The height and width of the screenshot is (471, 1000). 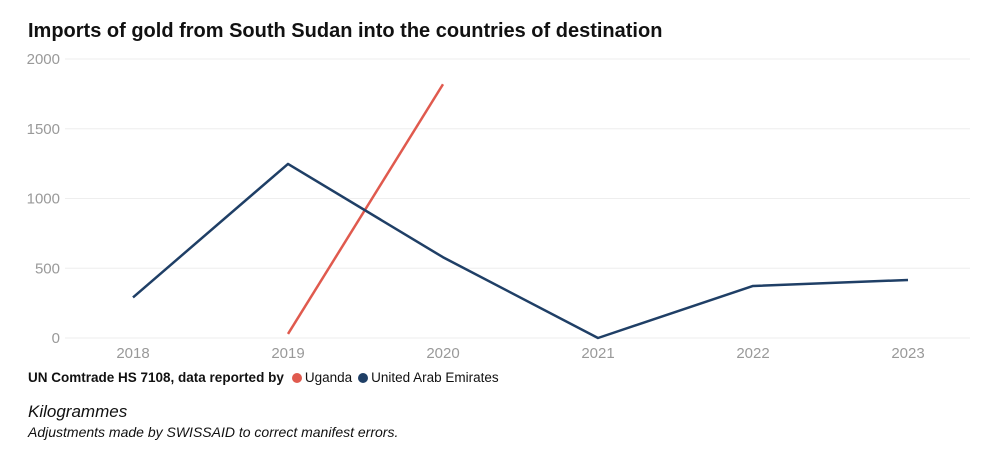 I want to click on x-tick-label: 2023, so click(x=907, y=353).